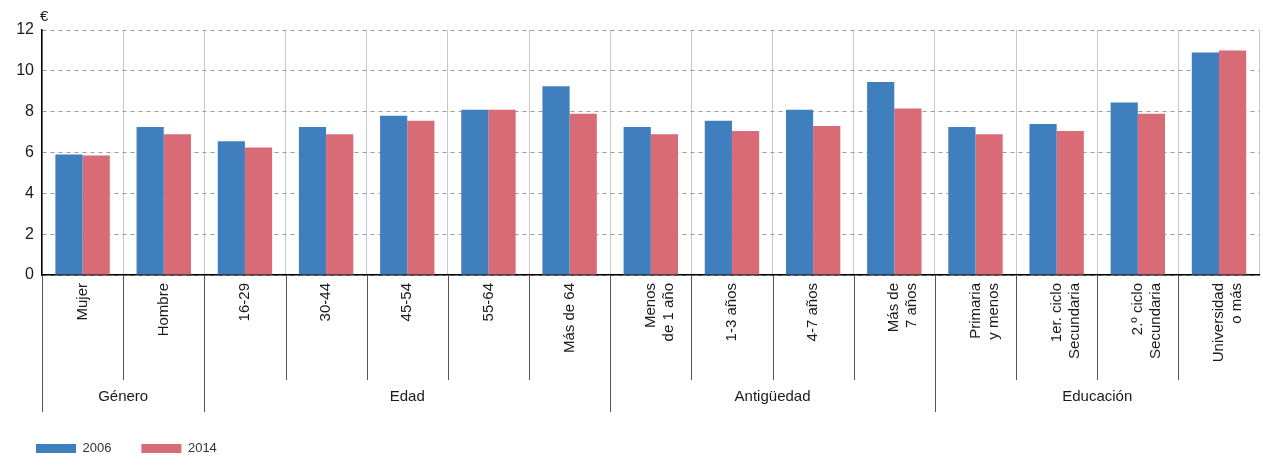 The height and width of the screenshot is (465, 1263). Describe the element at coordinates (25, 29) in the screenshot. I see `y-tick-label: 12` at that location.